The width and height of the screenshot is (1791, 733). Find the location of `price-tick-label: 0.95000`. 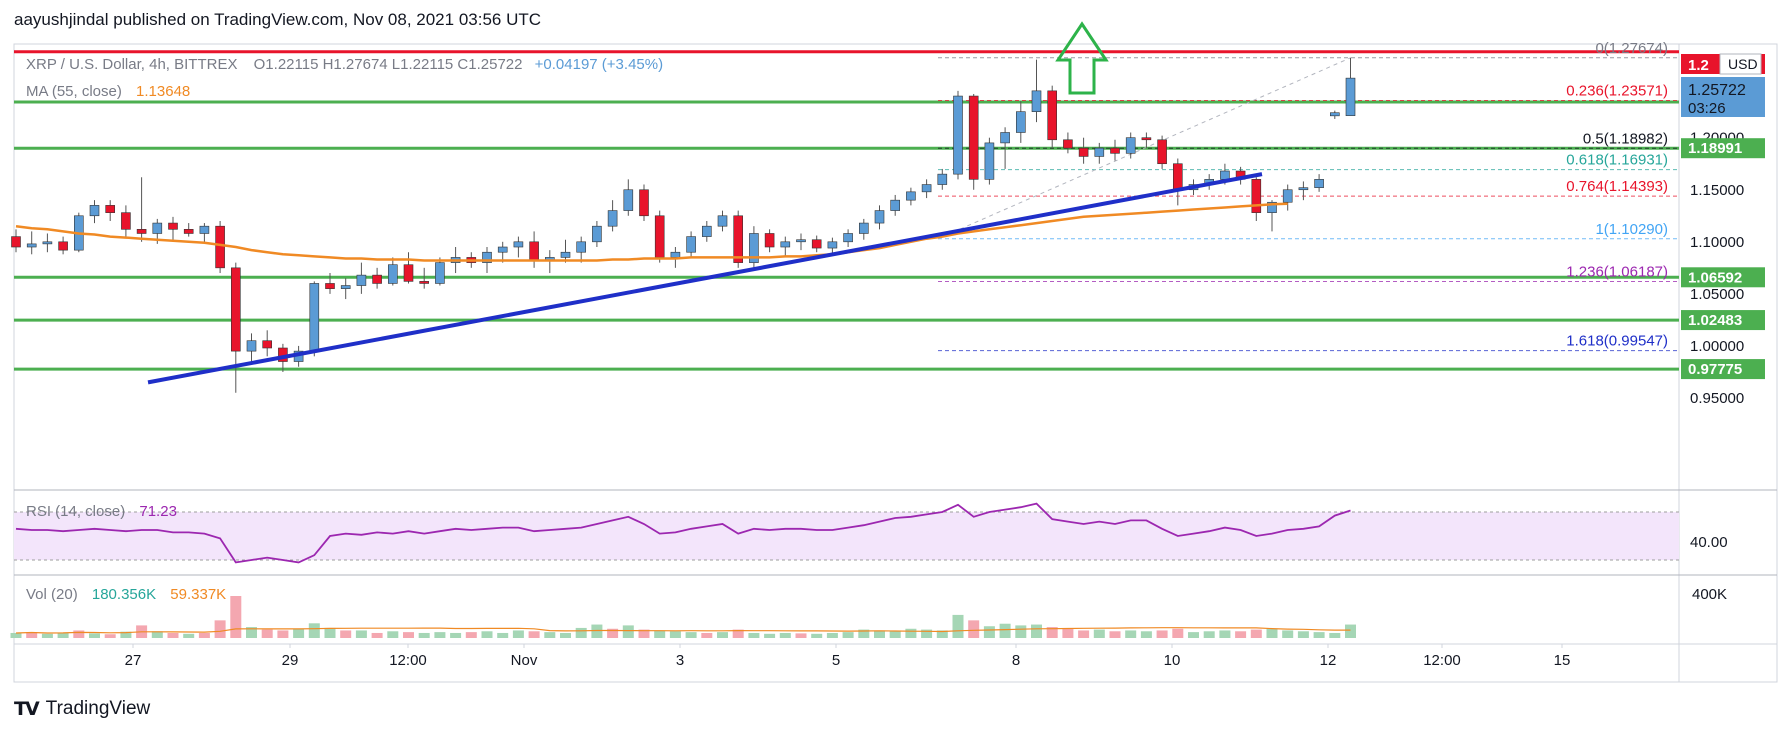

price-tick-label: 0.95000 is located at coordinates (1717, 398).